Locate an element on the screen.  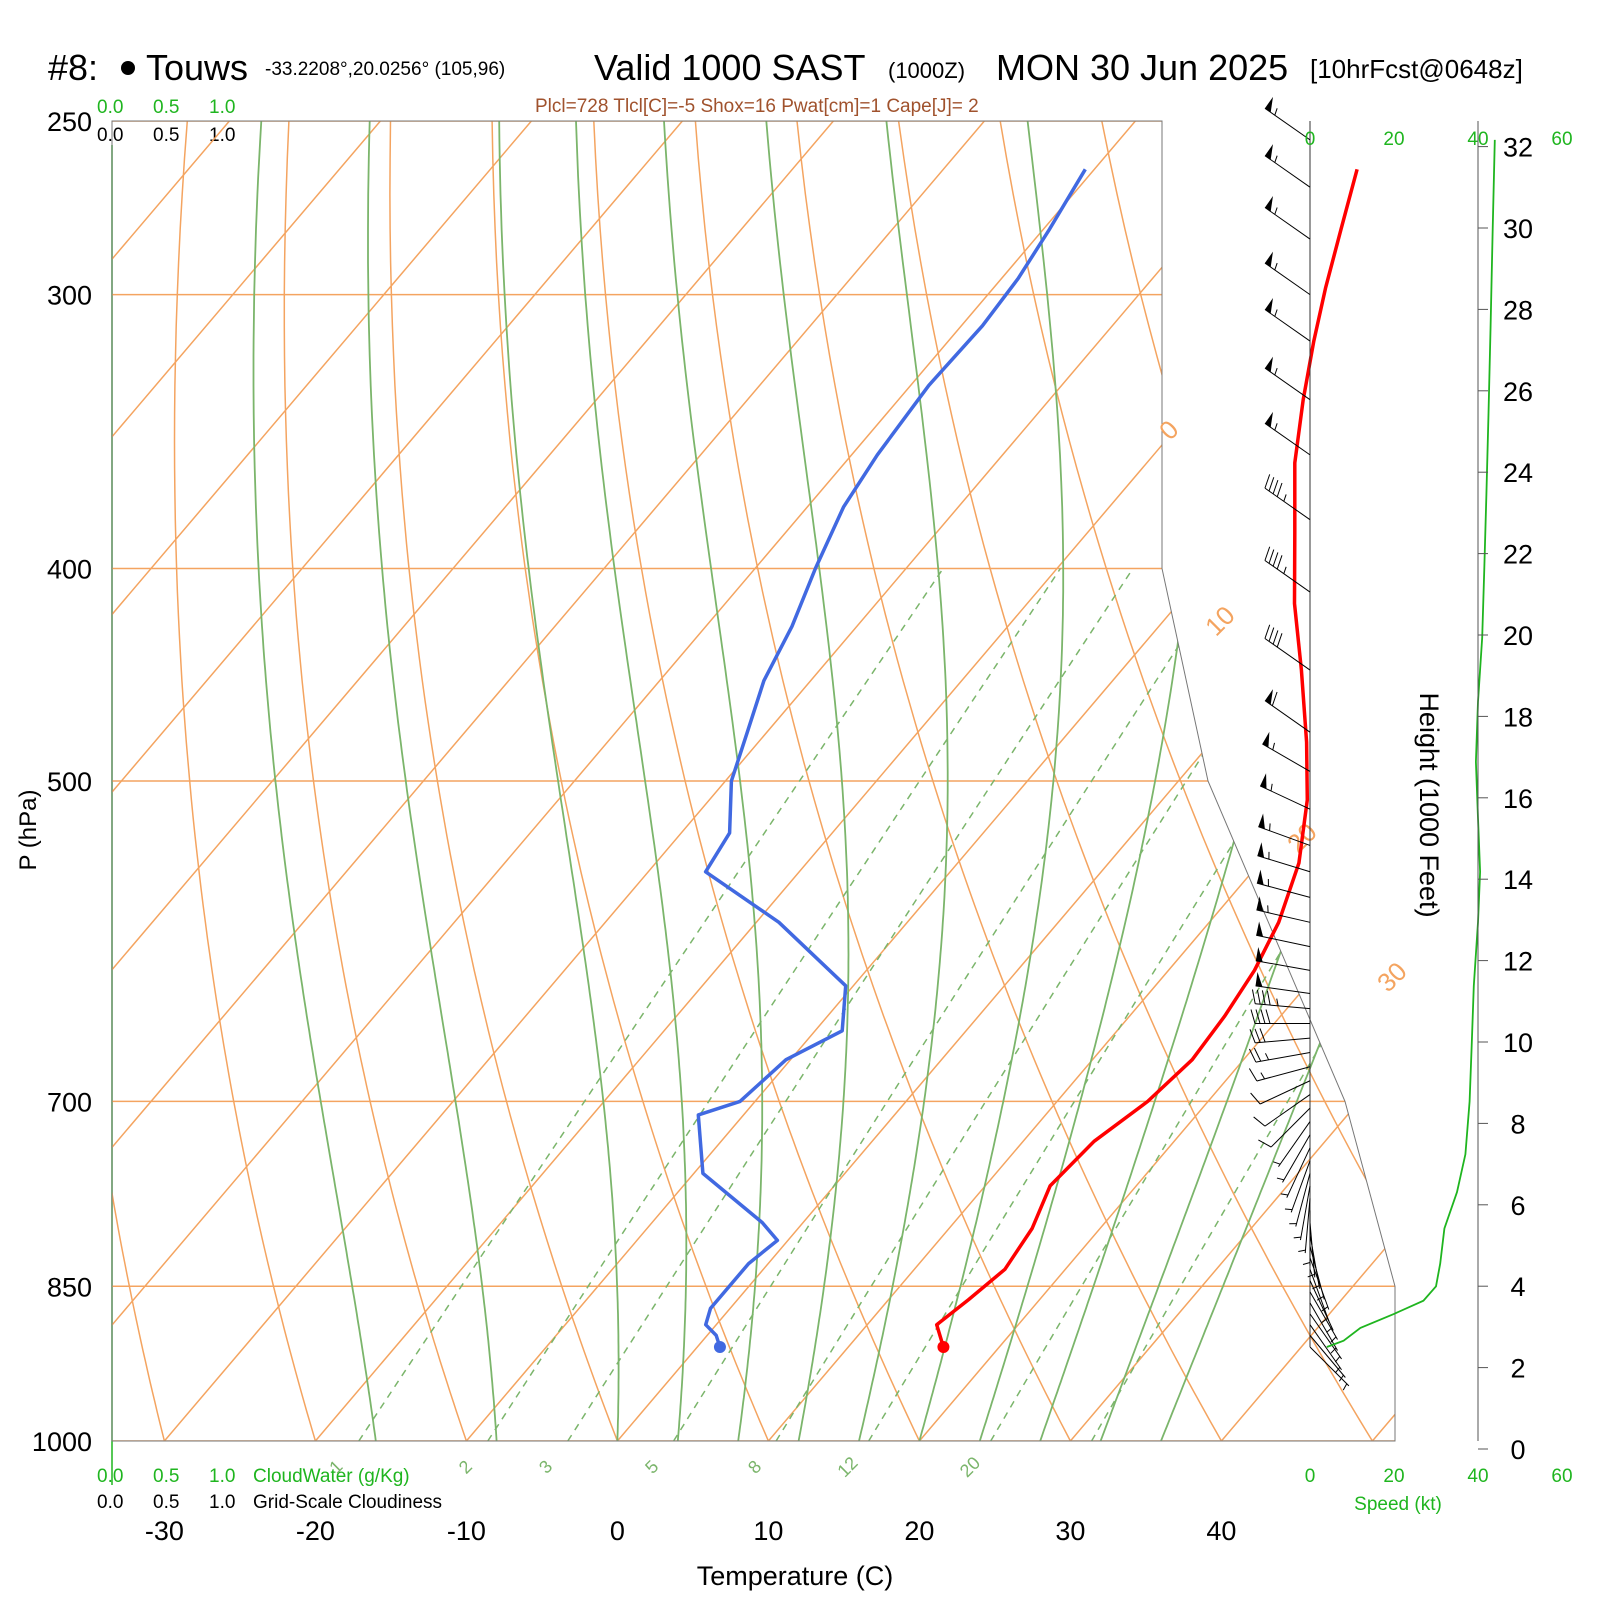
station-coords: -33.2208°,20.0256° (105,96) is located at coordinates (385, 69).